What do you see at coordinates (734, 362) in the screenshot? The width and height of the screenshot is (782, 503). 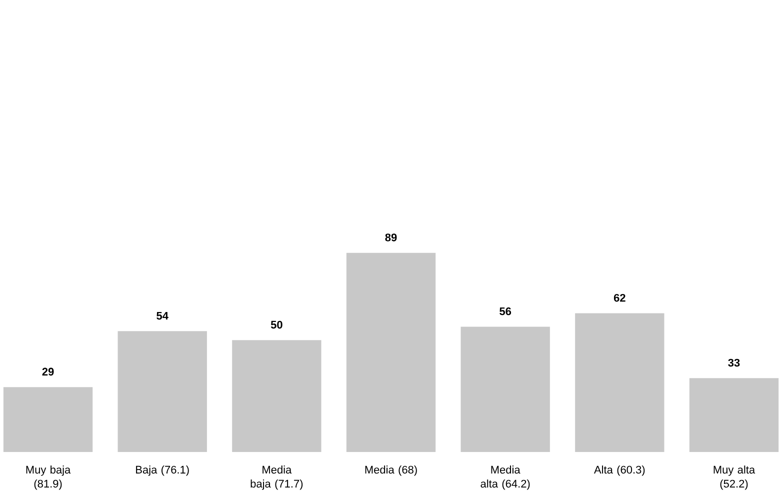 I see `data-label: 33` at bounding box center [734, 362].